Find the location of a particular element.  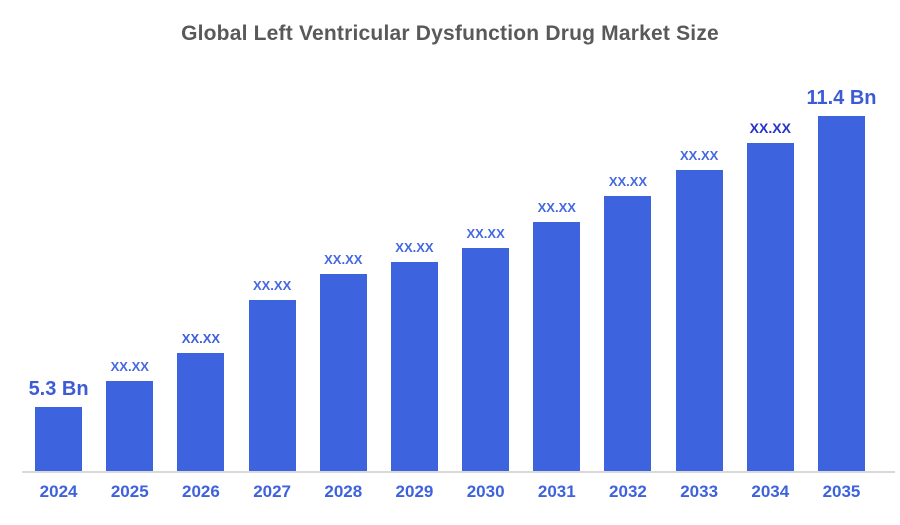

year-label-2033: 2033 is located at coordinates (699, 491).